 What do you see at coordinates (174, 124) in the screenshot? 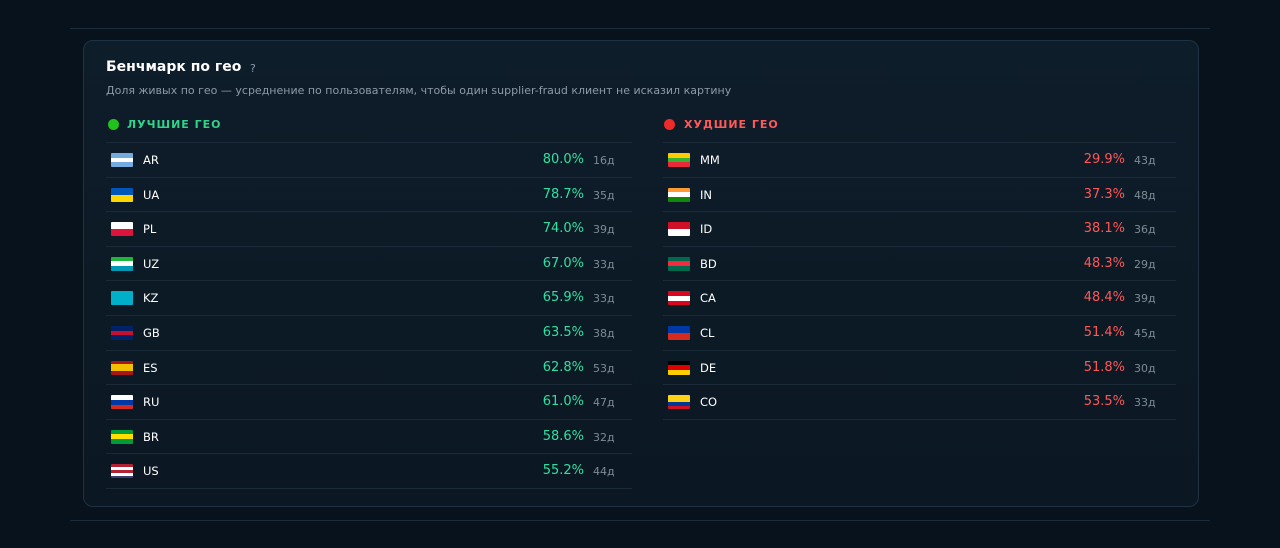
I see `section-title: ЛУЧШИЕ ГЕО` at bounding box center [174, 124].